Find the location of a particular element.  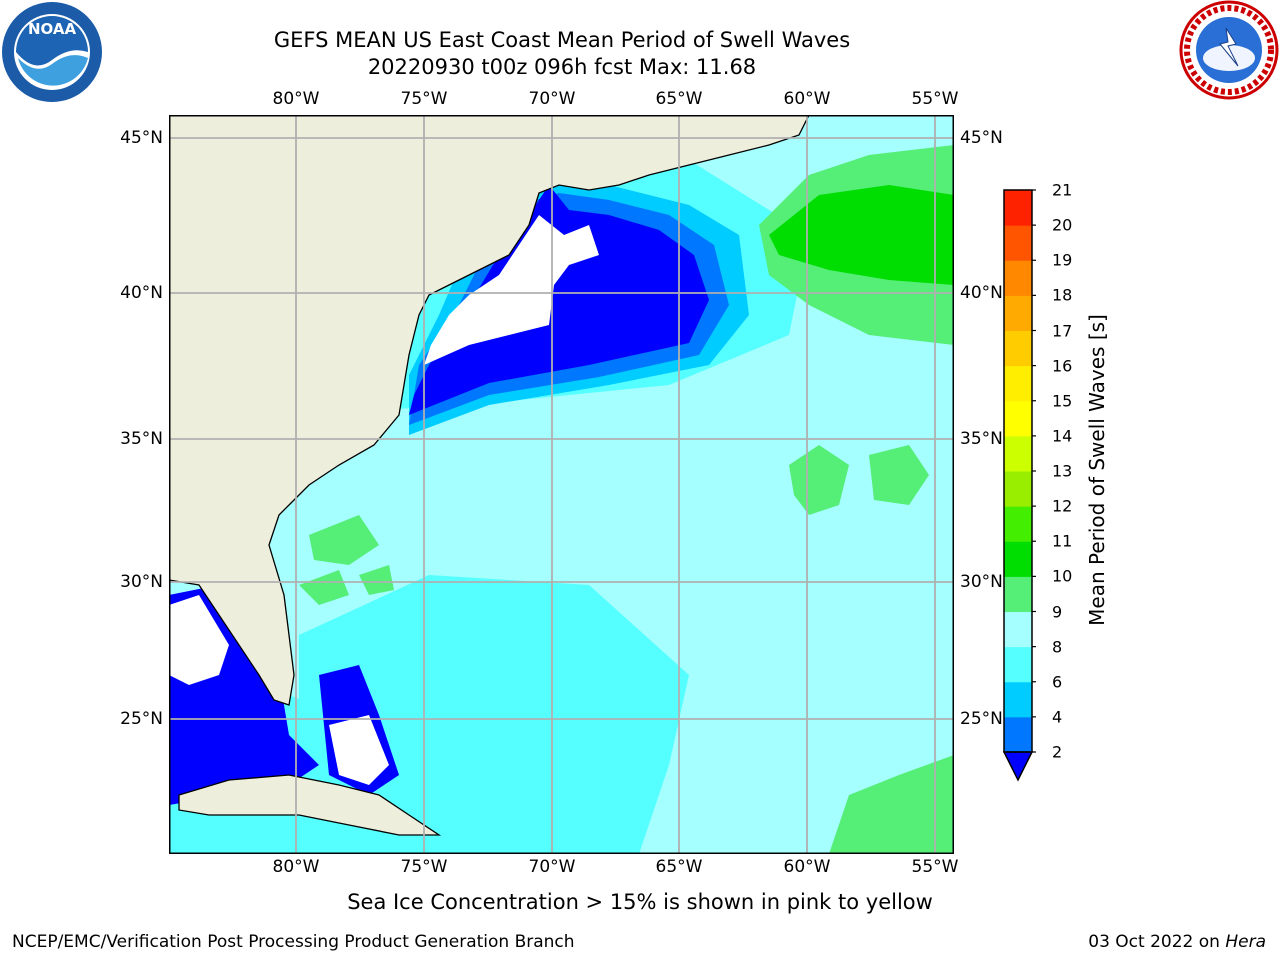

contour-9-10-w3 is located at coordinates (376, 580).